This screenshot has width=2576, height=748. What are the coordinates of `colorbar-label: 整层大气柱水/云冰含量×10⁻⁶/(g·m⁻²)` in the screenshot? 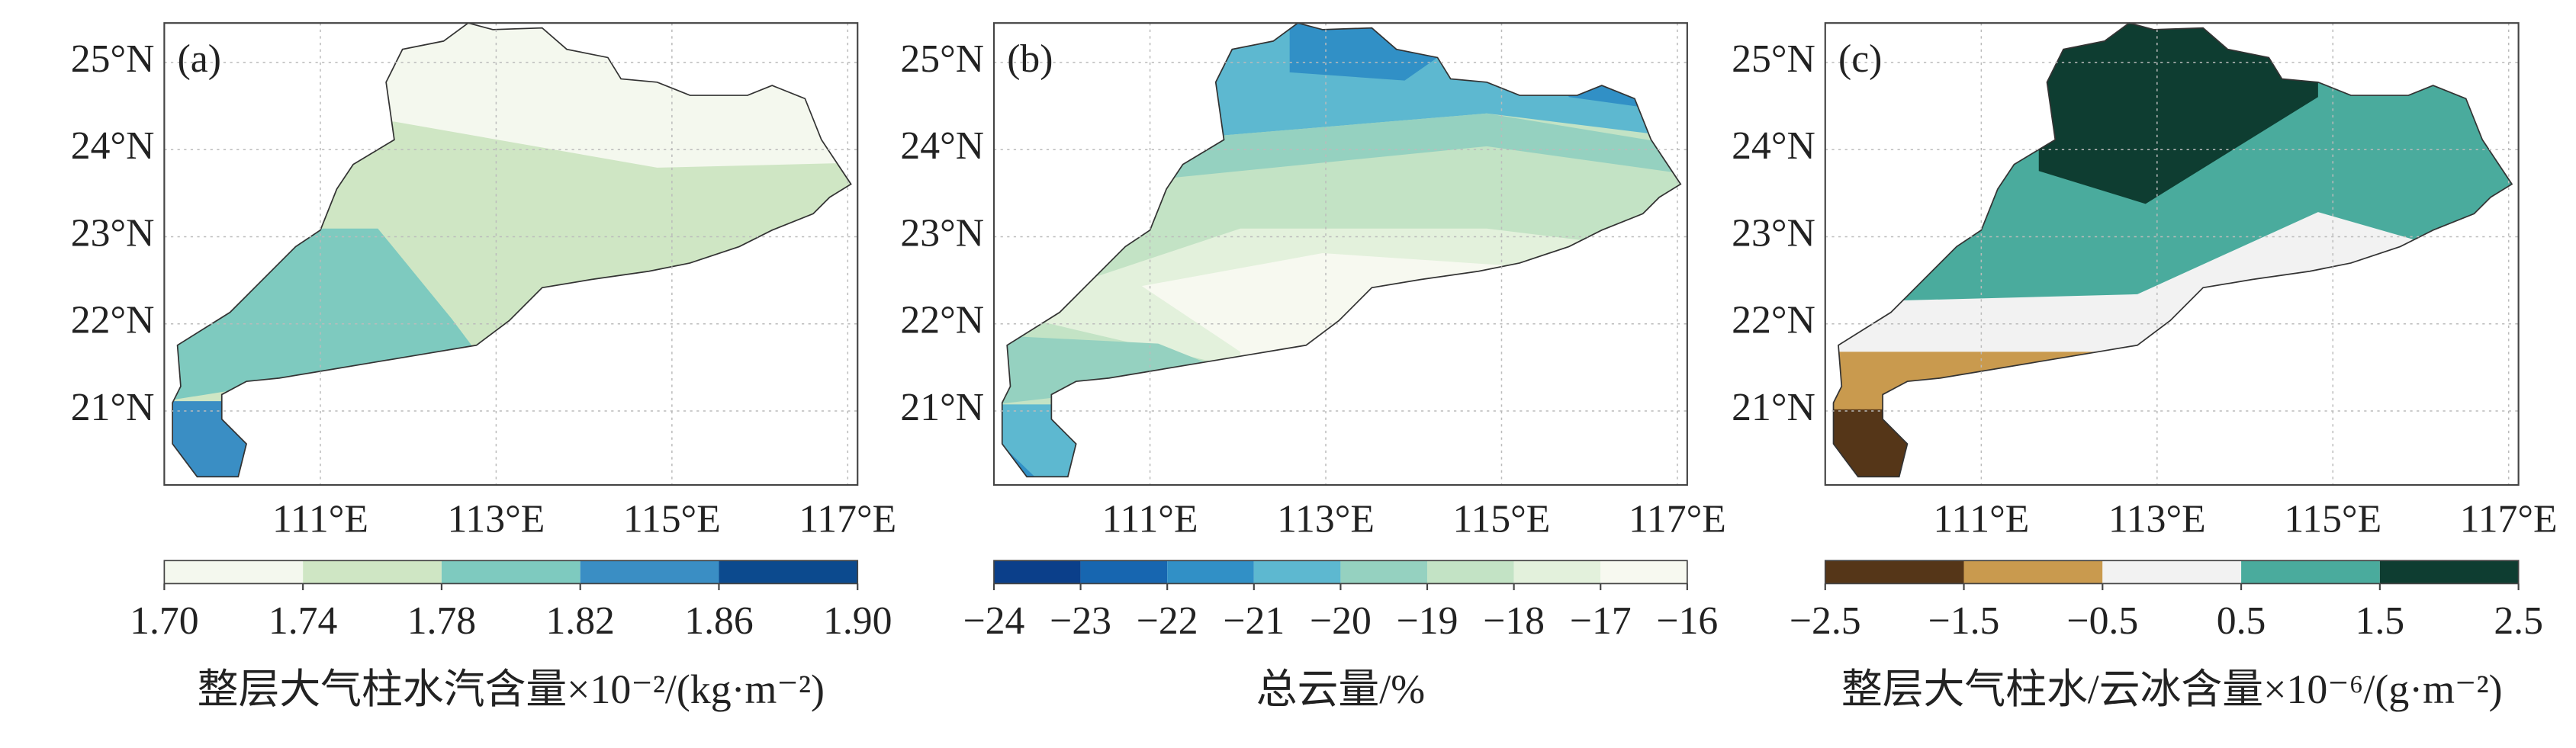 It's located at (2172, 689).